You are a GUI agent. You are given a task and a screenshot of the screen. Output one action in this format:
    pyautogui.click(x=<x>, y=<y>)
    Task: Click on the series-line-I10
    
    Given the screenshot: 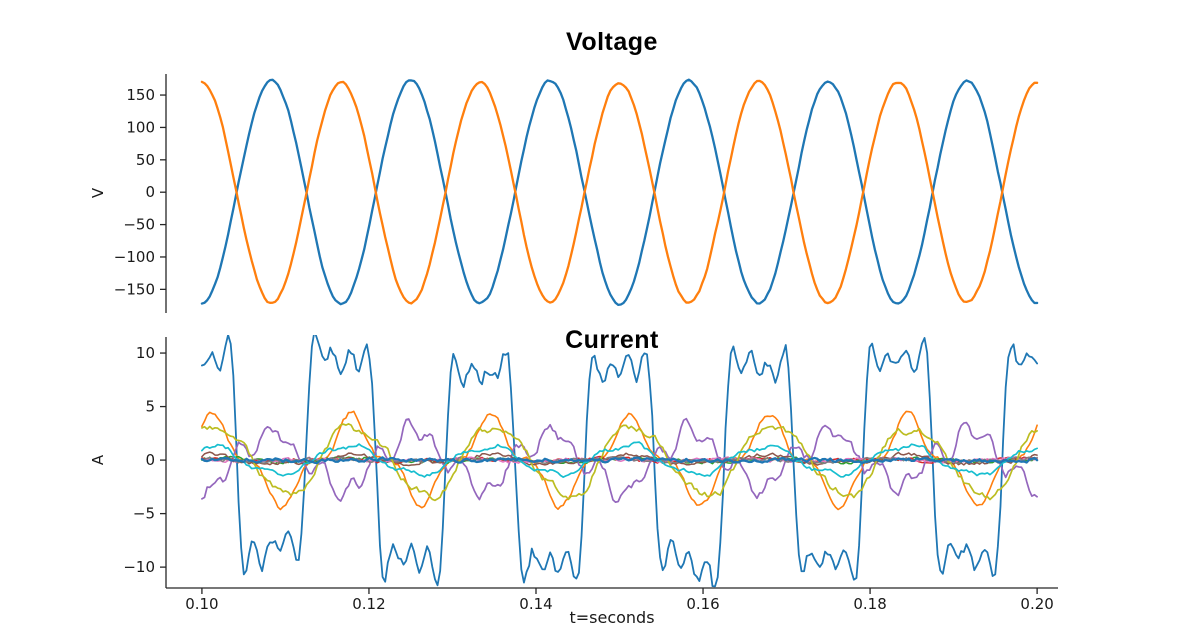 What is the action you would take?
    pyautogui.click(x=619, y=459)
    